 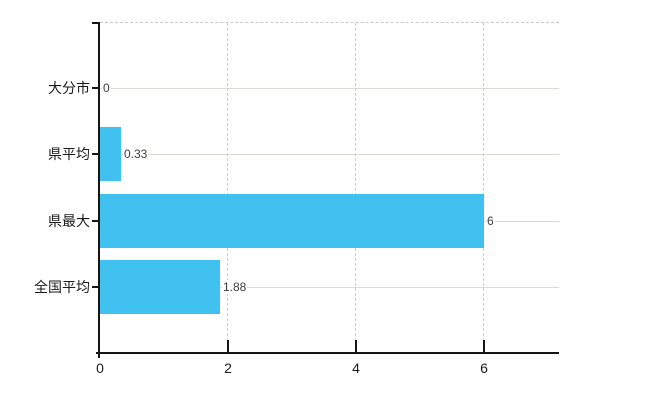 I want to click on bar-value-label: 6, so click(x=490, y=221).